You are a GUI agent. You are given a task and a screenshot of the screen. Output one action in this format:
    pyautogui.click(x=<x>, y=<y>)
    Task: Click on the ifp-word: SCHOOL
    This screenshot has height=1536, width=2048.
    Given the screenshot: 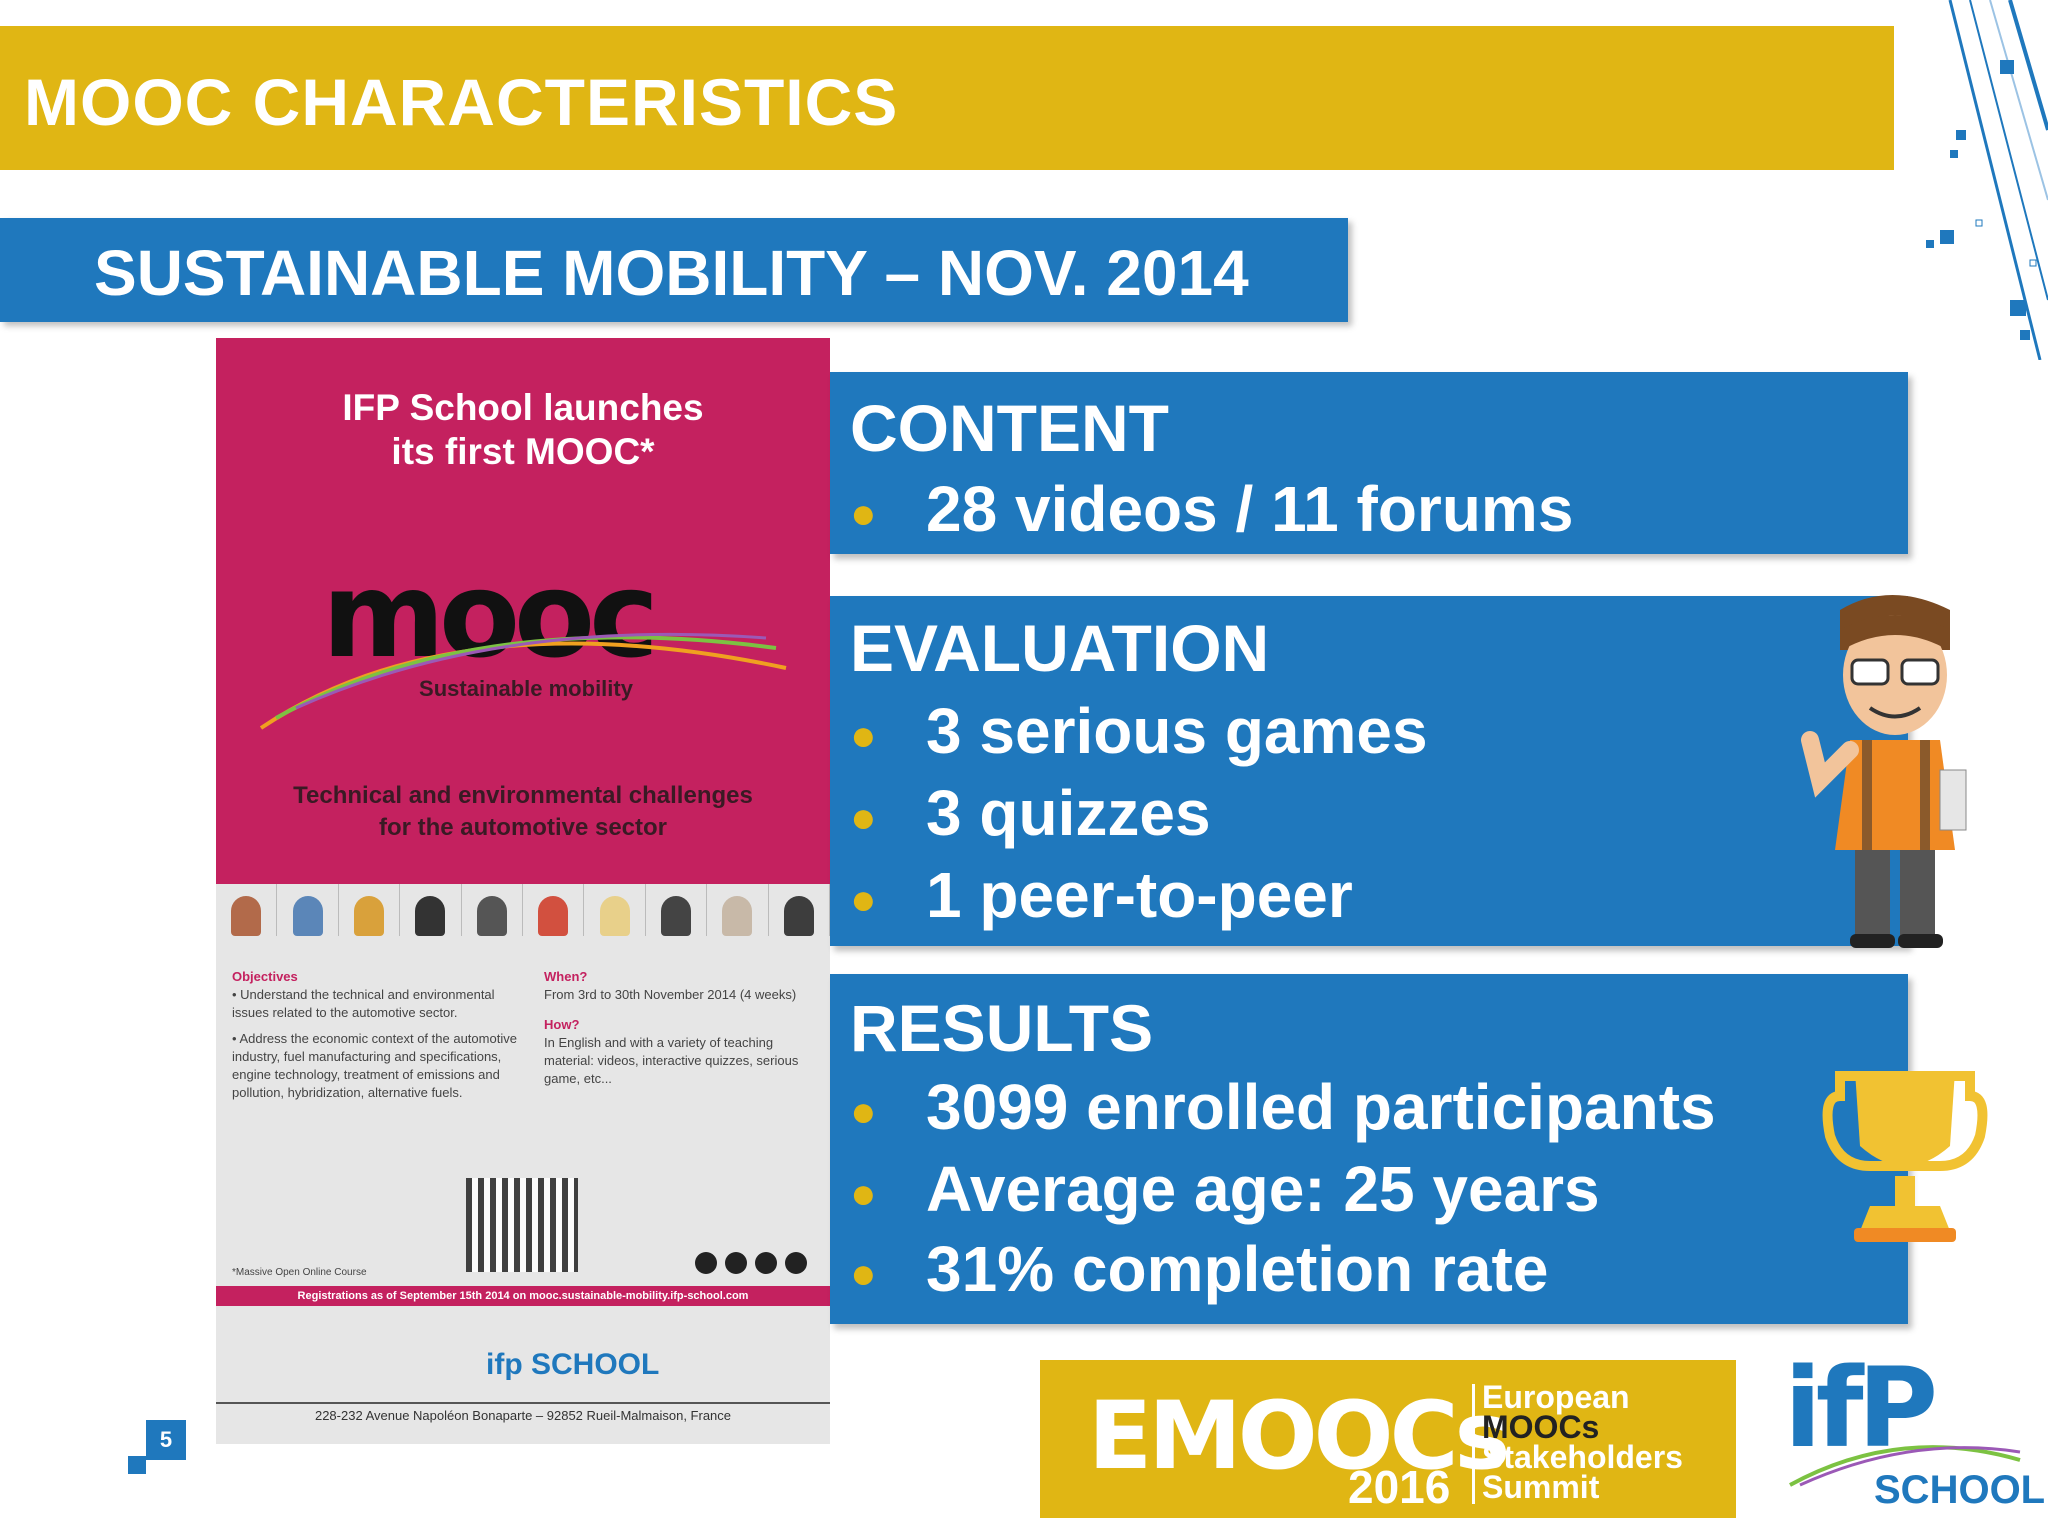 What is the action you would take?
    pyautogui.click(x=1960, y=1490)
    